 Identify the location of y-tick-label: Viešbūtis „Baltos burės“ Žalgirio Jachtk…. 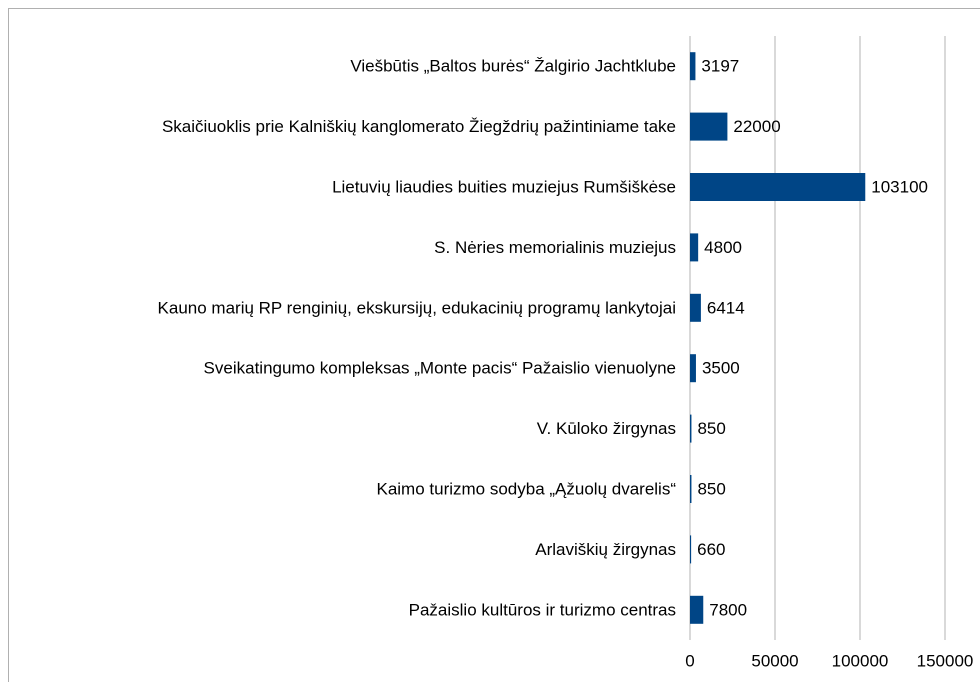
(513, 66).